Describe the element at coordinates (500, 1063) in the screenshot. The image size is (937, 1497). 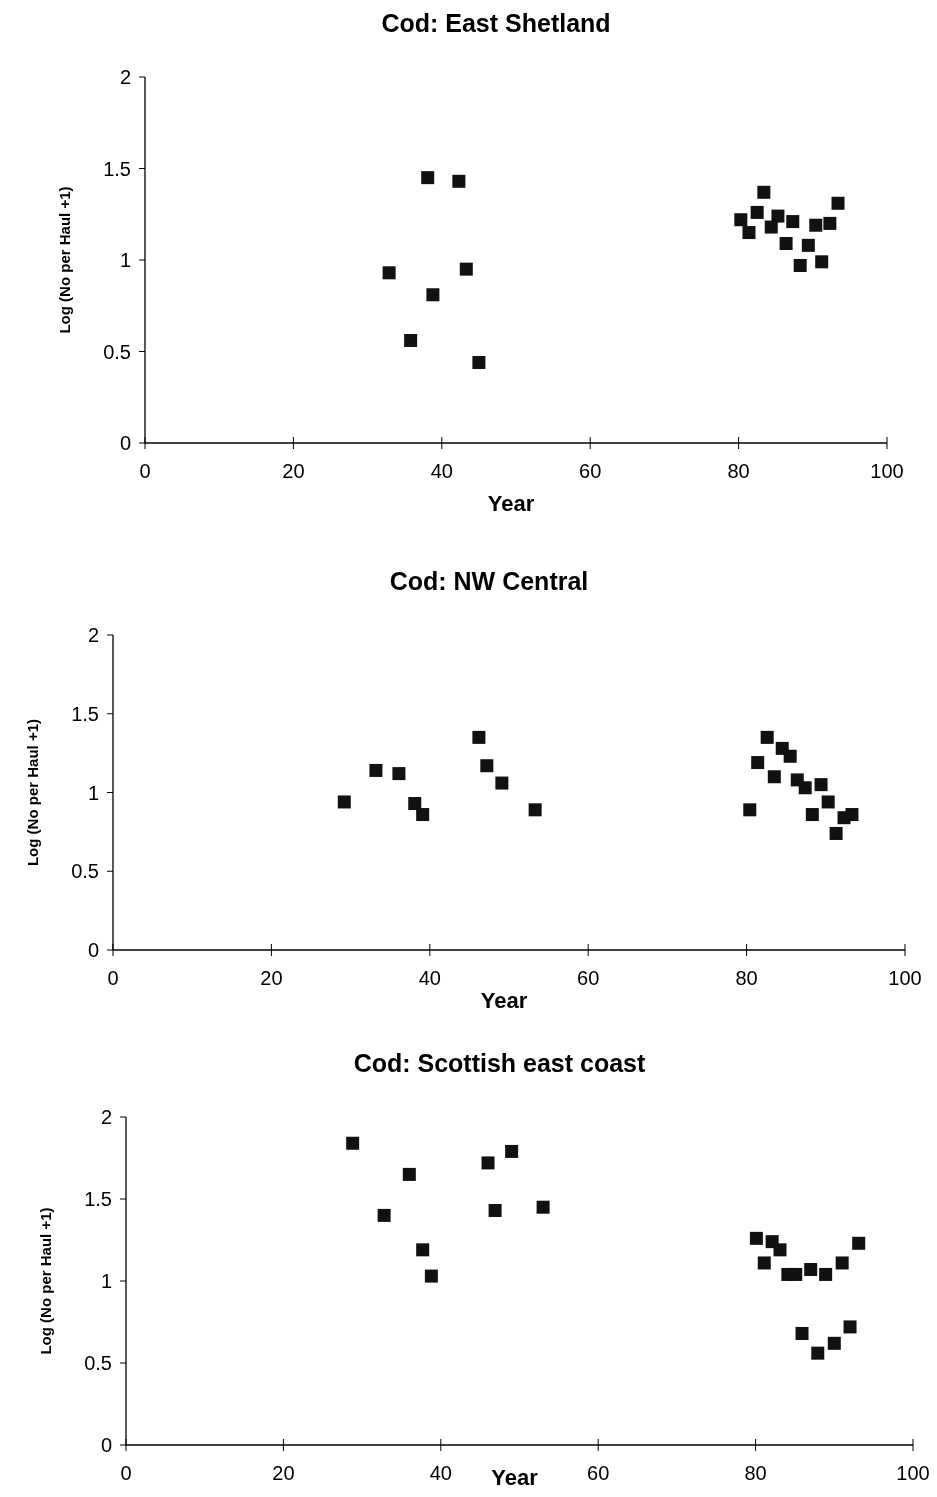
I see `chart-title: Cod: Scottish east coast` at that location.